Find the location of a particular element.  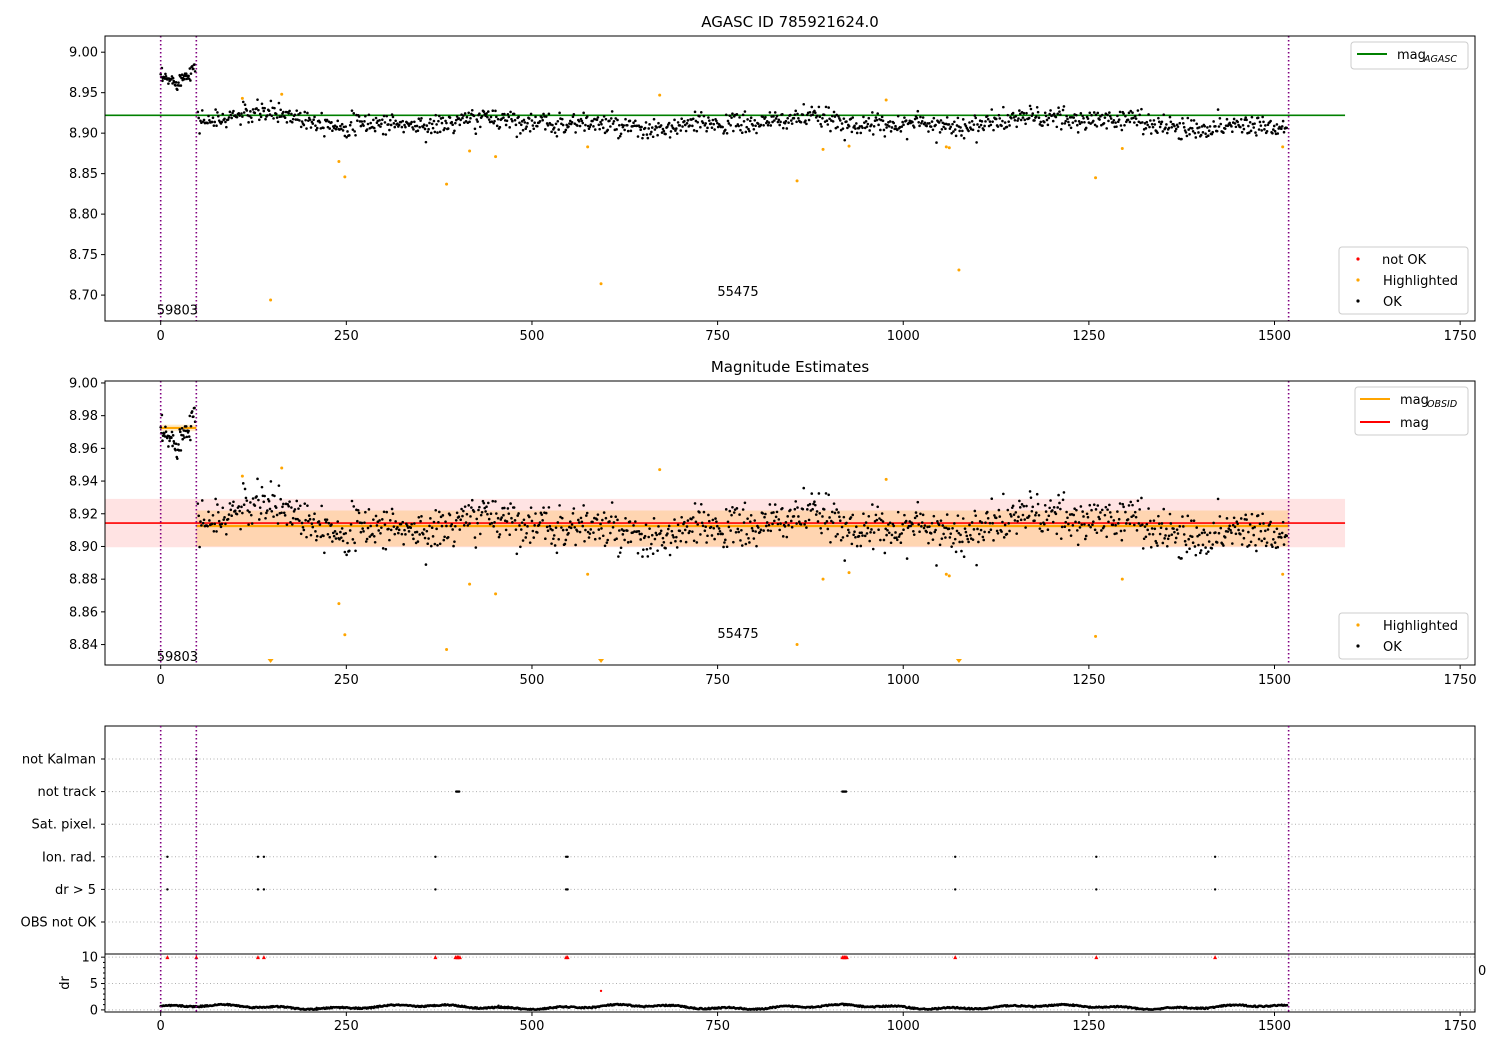

y-tick-label: 8.95 is located at coordinates (83, 93).